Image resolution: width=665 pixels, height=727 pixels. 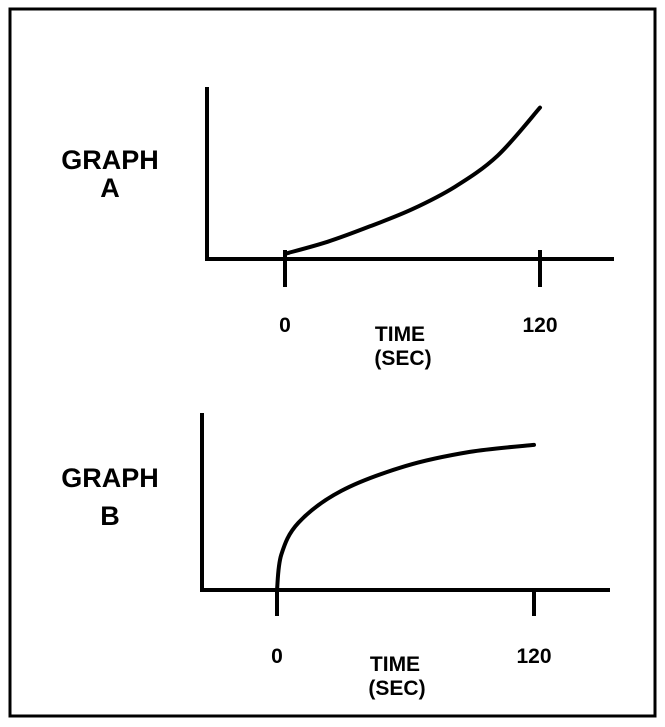 I want to click on graph-a-title-line-1: GRAPH, so click(x=110, y=160).